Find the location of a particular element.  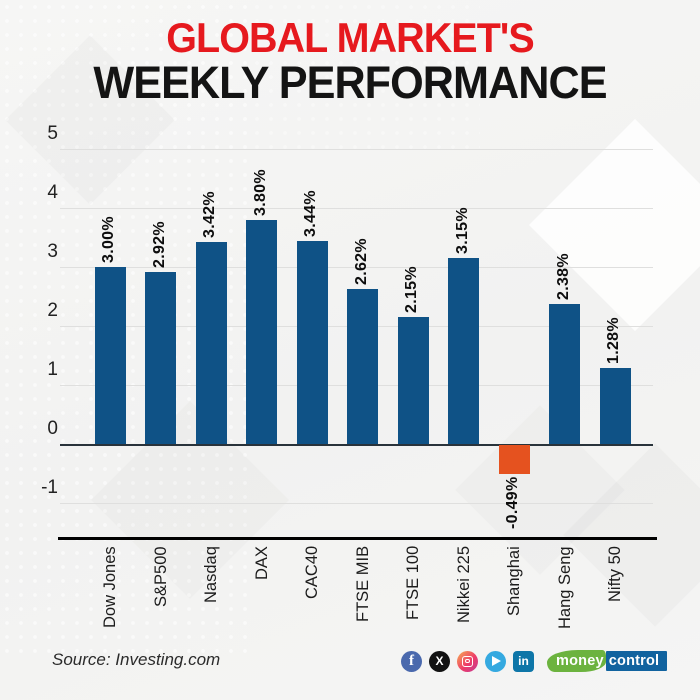

moneycontrol-logo: money control is located at coordinates (607, 661).